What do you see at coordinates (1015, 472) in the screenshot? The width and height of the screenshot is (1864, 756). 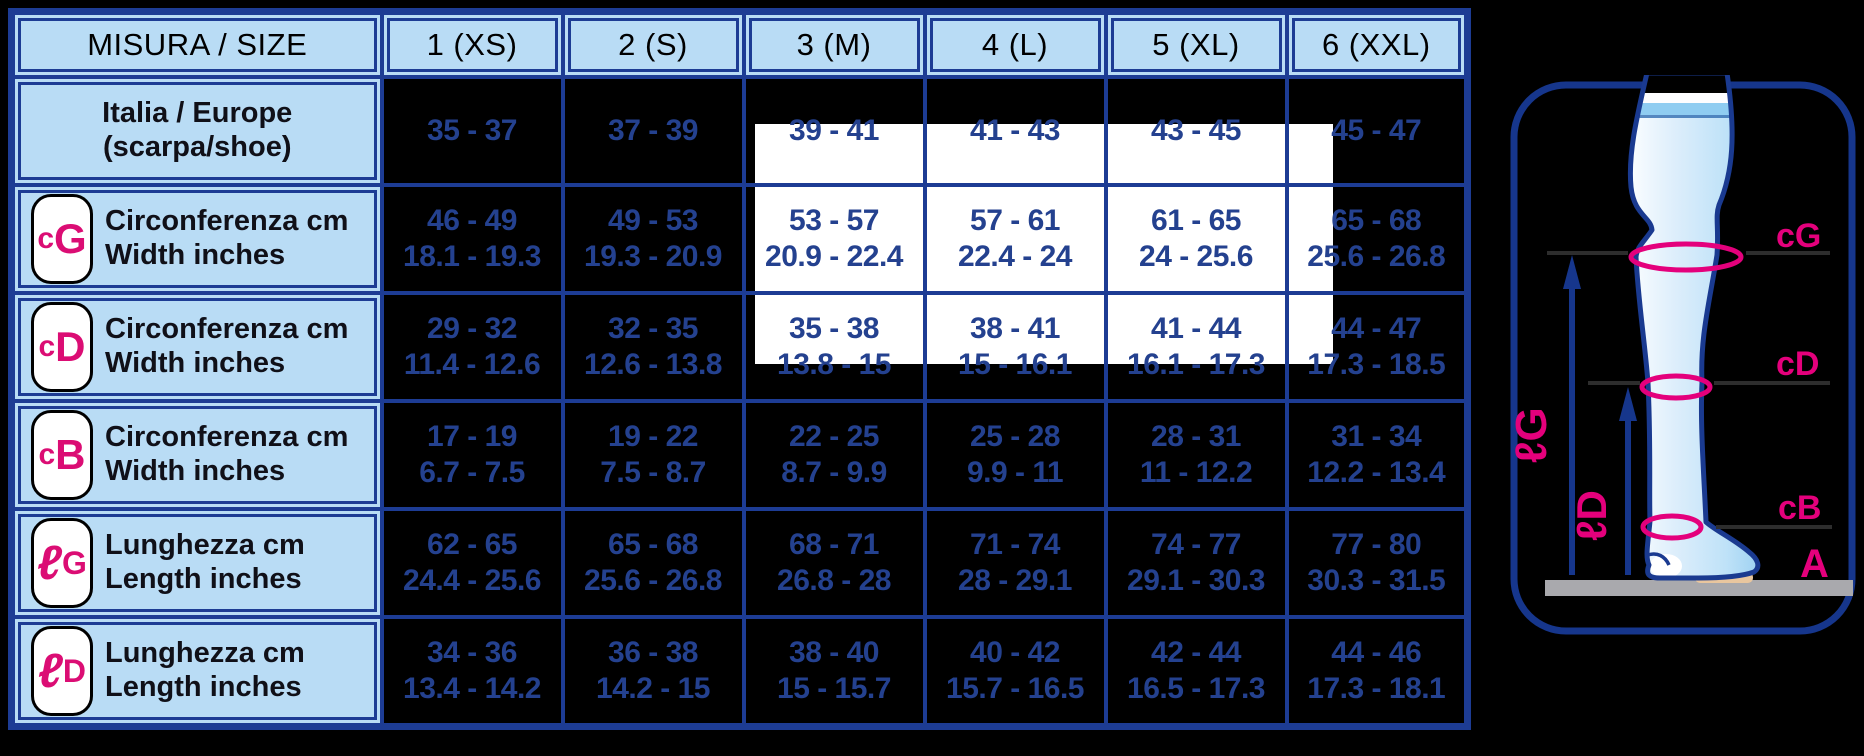 I see `value-line: 9.9 - 11` at bounding box center [1015, 472].